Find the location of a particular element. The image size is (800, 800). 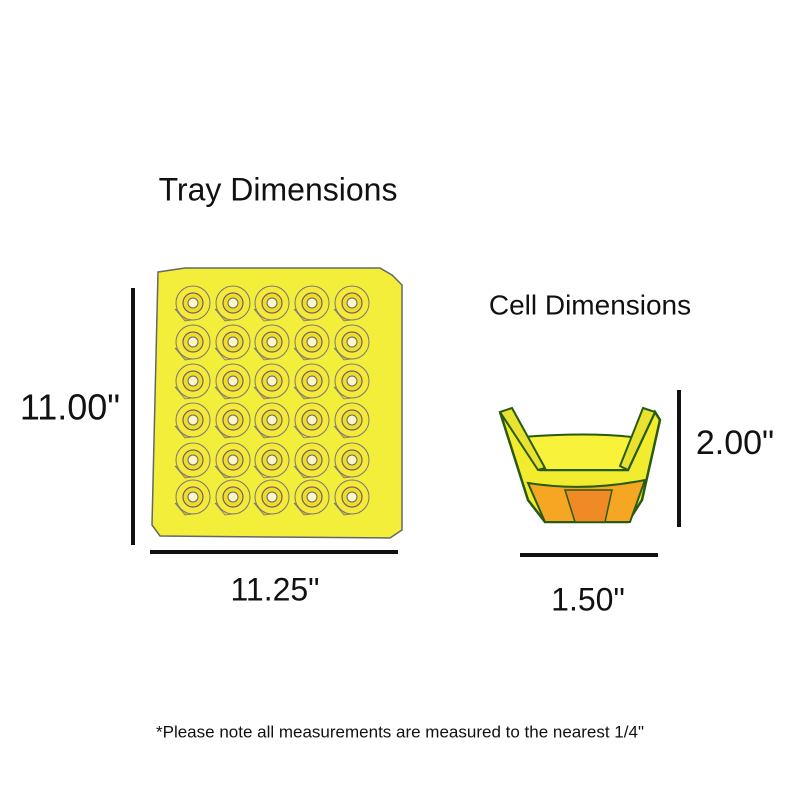

cell-height-label: 2.00" is located at coordinates (735, 443).